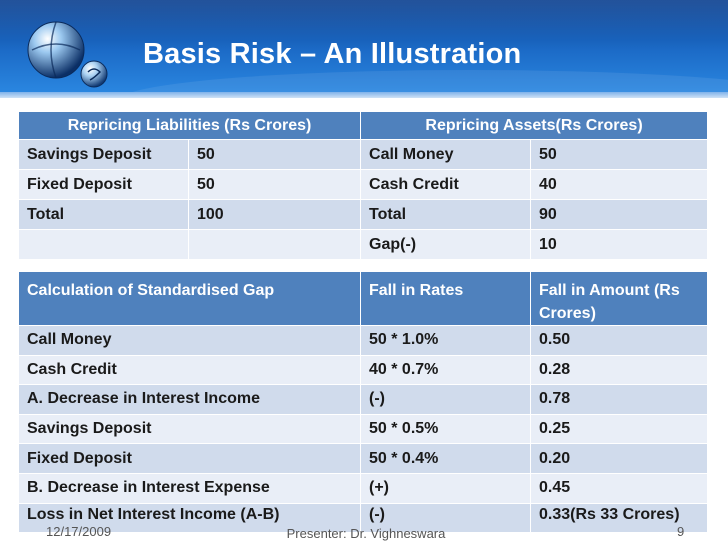 This screenshot has height=546, width=728. Describe the element at coordinates (619, 184) in the screenshot. I see `table-cell: 40` at that location.